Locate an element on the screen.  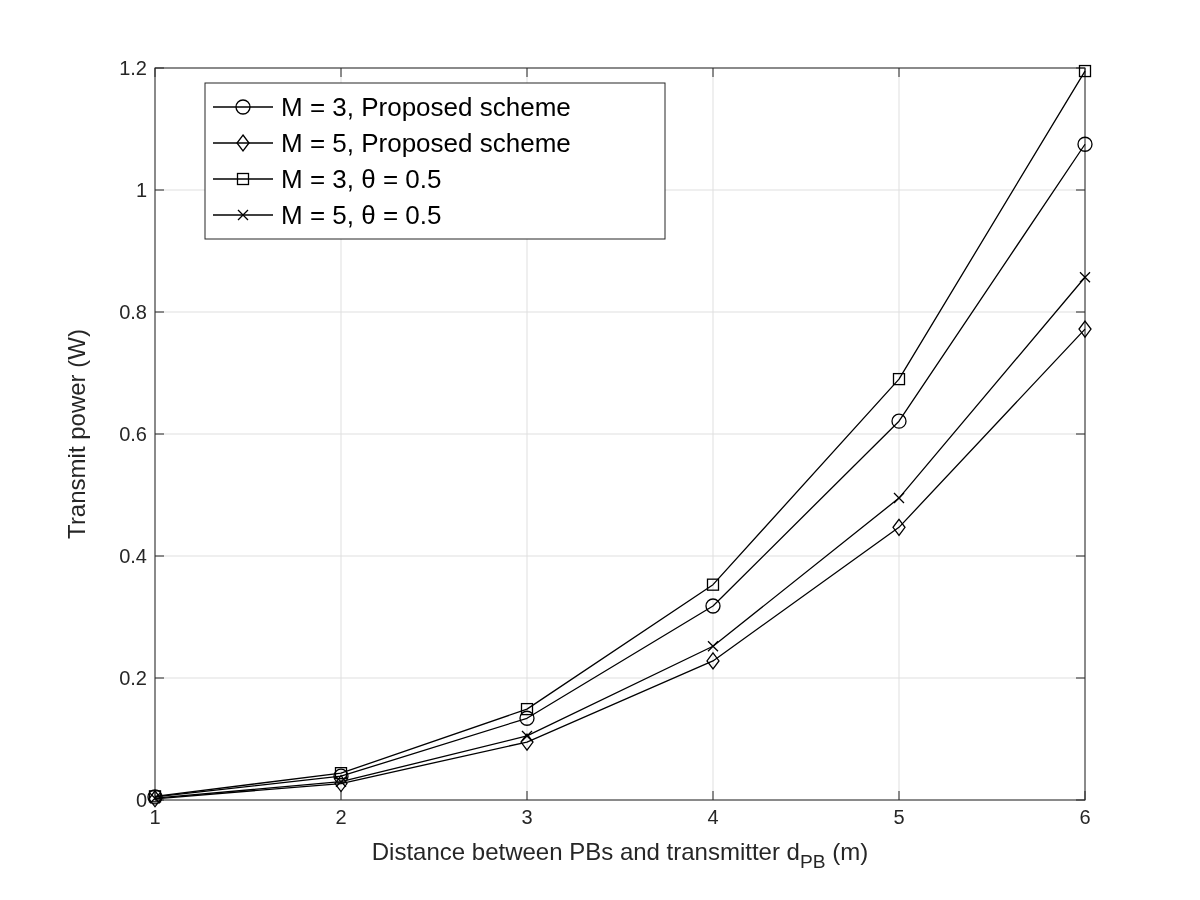
legend-label: M = 5, Proposed scheme is located at coordinates (426, 143).